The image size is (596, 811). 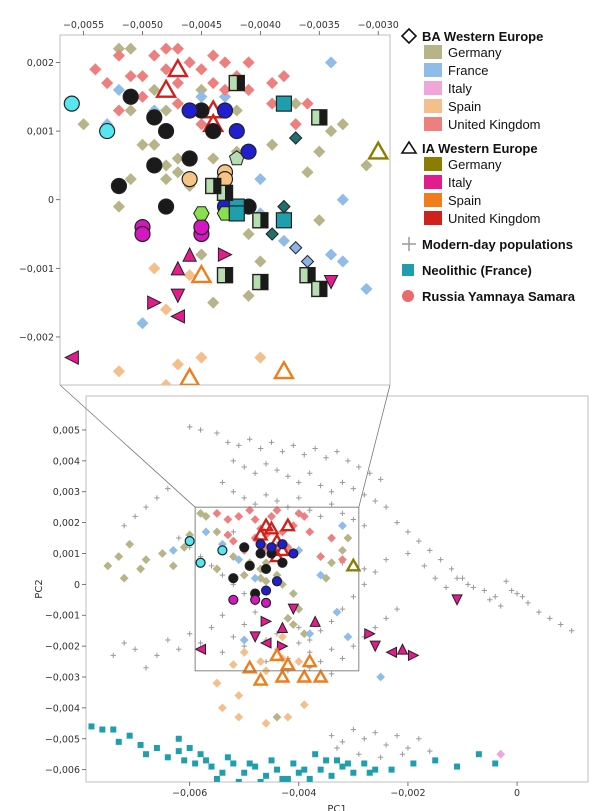 What do you see at coordinates (499, 296) in the screenshot?
I see `legend-extra-label: Russia Yamnaya Samara` at bounding box center [499, 296].